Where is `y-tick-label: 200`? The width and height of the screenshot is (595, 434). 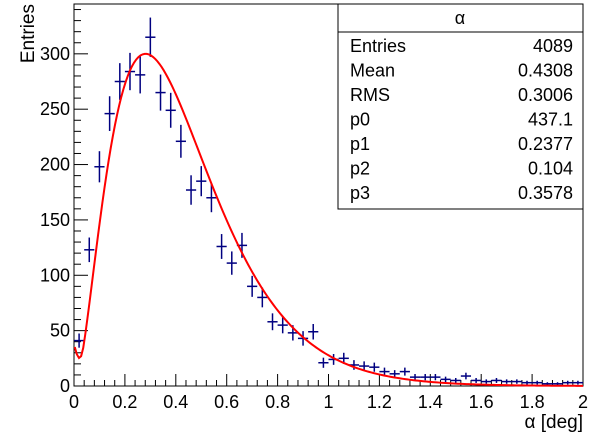 y-tick-label: 200 is located at coordinates (55, 165).